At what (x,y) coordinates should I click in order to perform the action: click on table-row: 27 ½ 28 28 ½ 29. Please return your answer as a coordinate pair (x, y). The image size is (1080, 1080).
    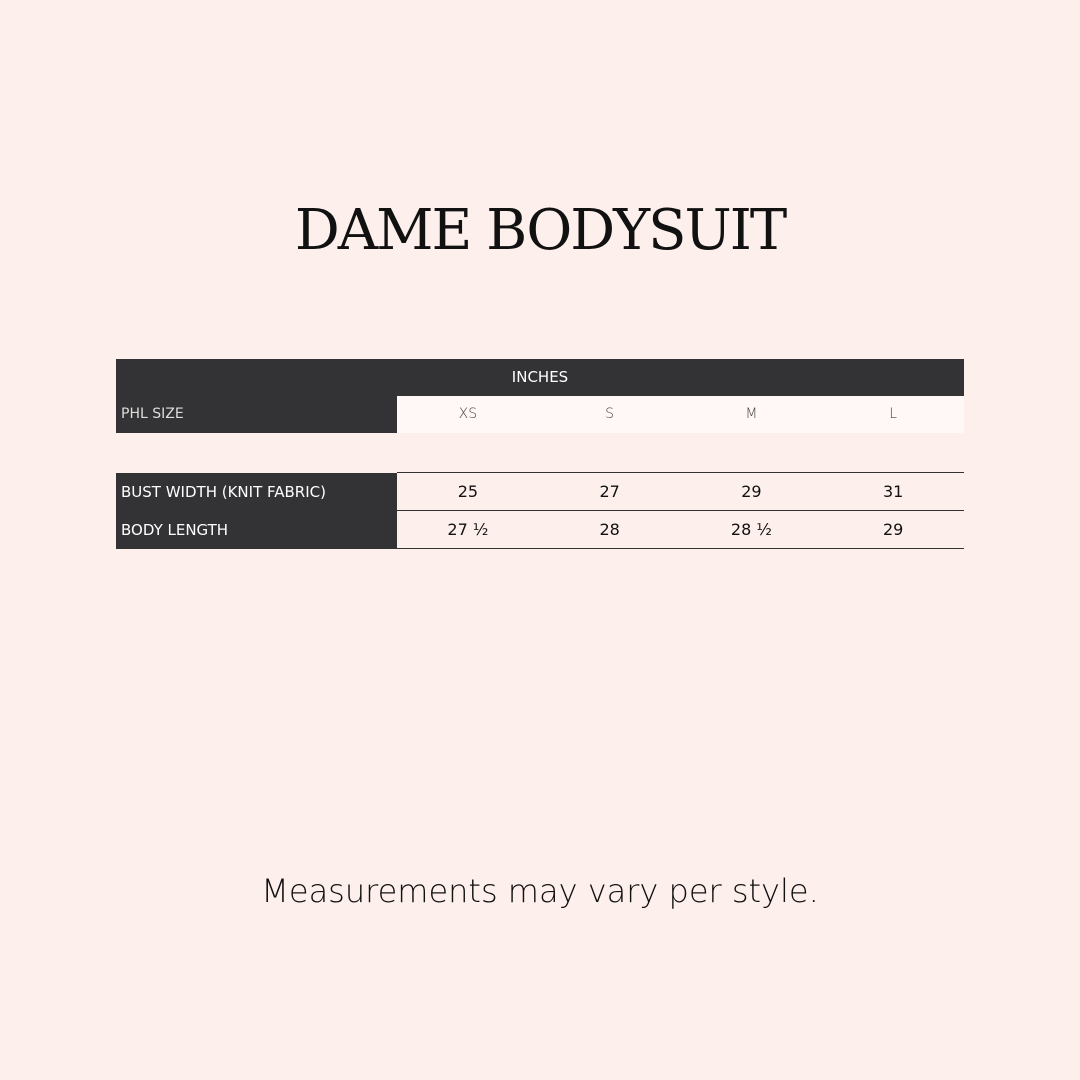
    Looking at the image, I should click on (680, 530).